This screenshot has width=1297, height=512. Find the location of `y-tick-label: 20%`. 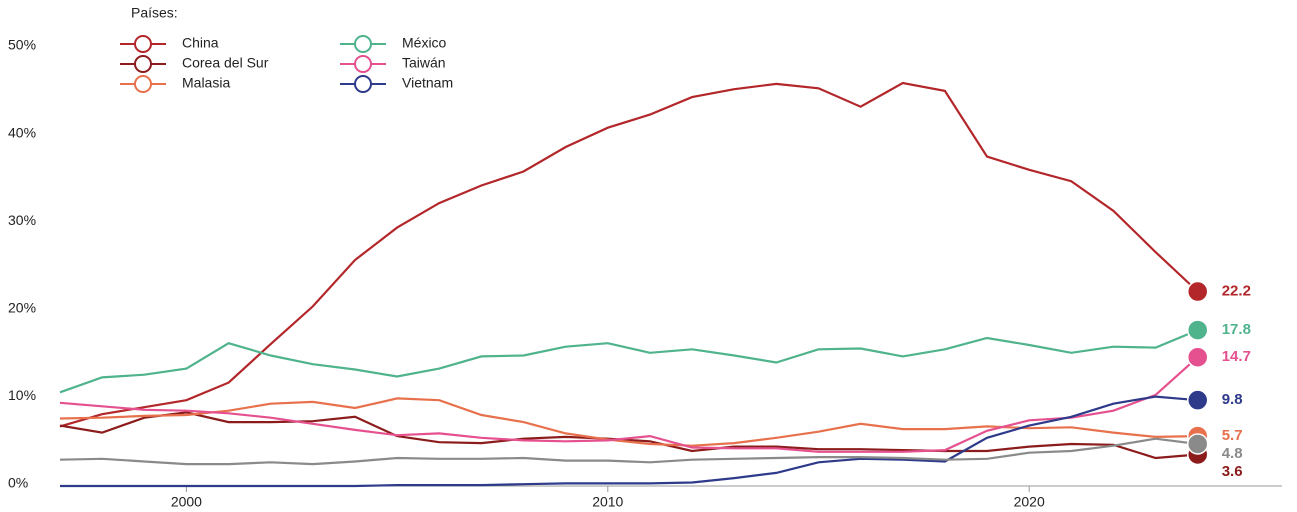

y-tick-label: 20% is located at coordinates (22, 308).